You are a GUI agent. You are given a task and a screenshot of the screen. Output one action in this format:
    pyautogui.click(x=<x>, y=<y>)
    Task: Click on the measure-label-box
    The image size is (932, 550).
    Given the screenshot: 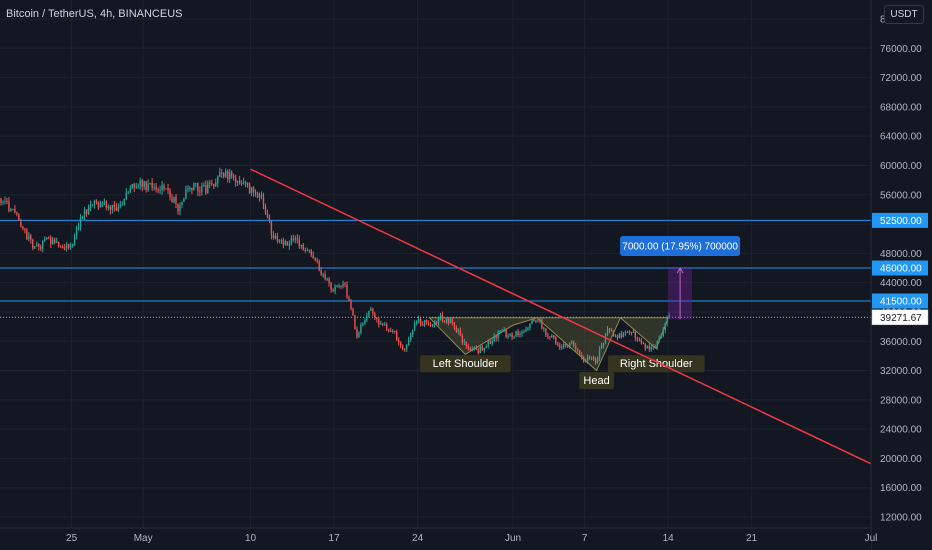 What is the action you would take?
    pyautogui.click(x=680, y=246)
    